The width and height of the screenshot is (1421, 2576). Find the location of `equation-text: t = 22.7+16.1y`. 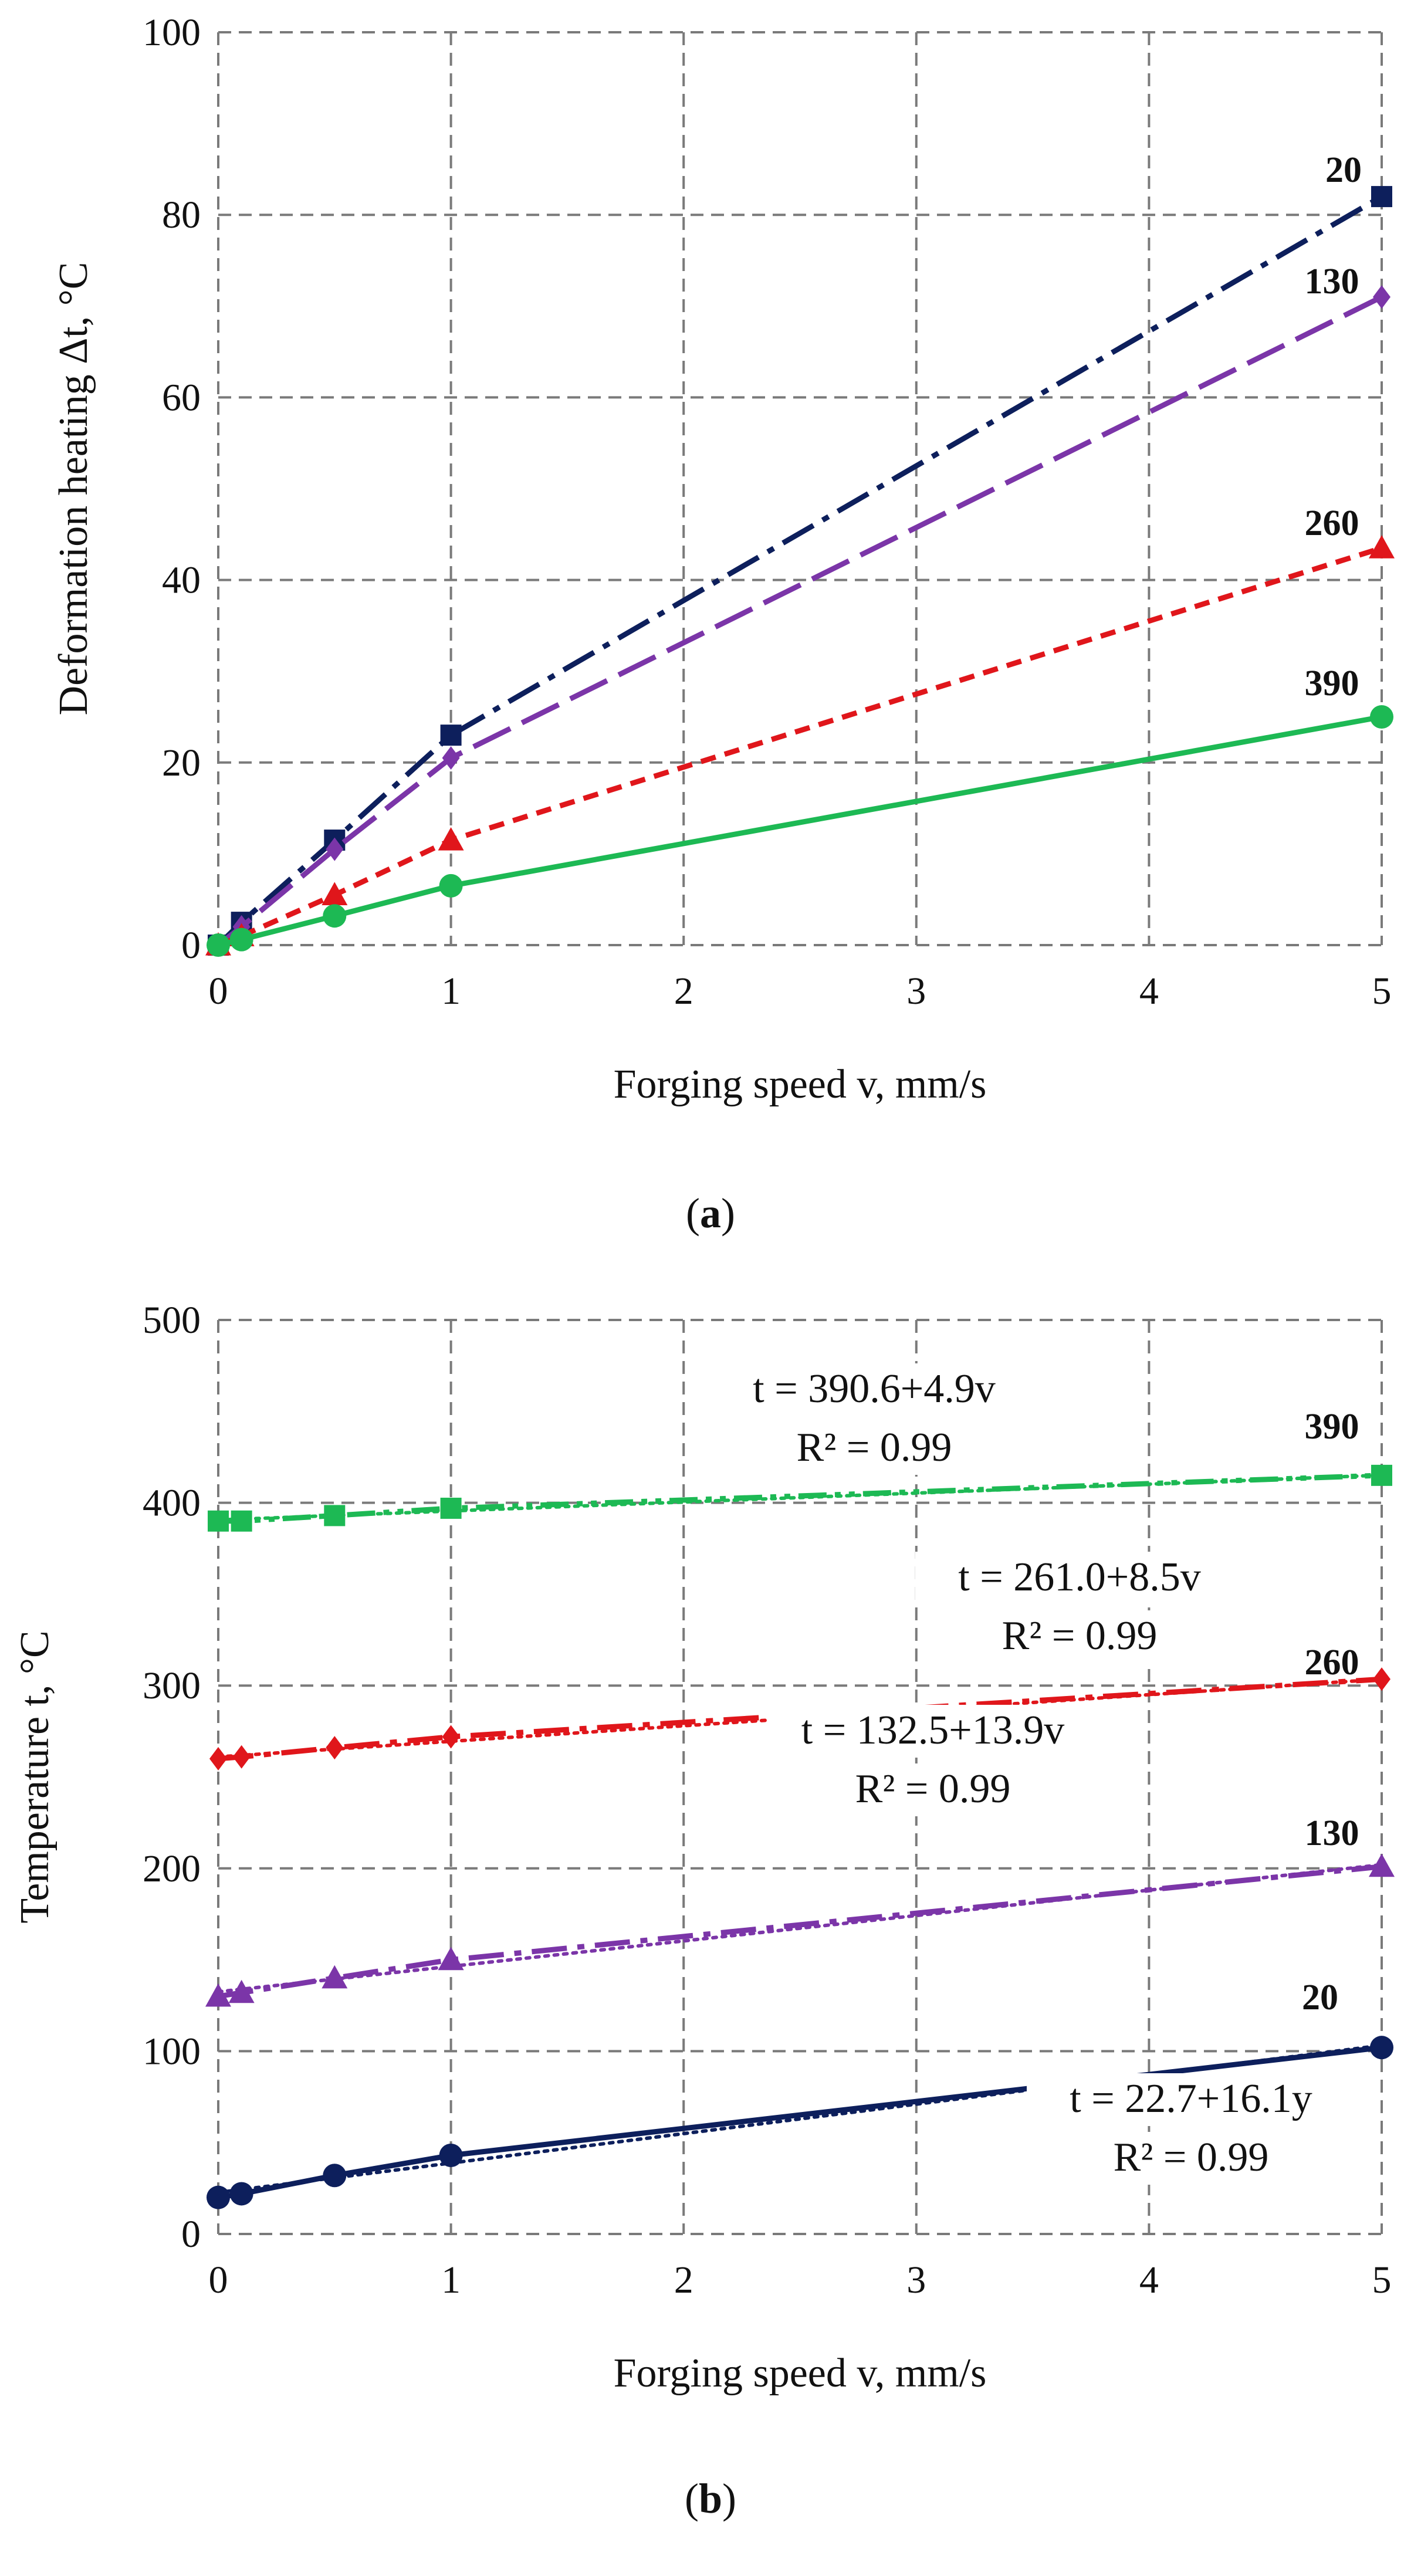

equation-text: t = 22.7+16.1y is located at coordinates (1191, 2098).